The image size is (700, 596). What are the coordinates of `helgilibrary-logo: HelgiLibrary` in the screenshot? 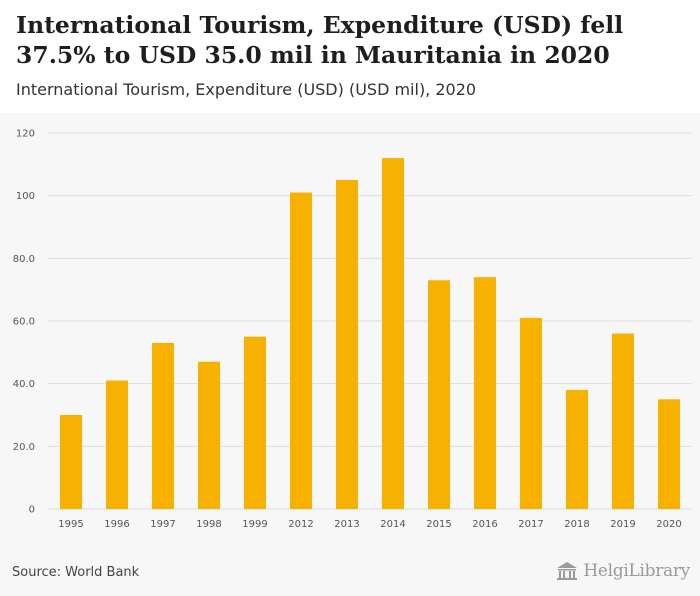 It's located at (622, 571).